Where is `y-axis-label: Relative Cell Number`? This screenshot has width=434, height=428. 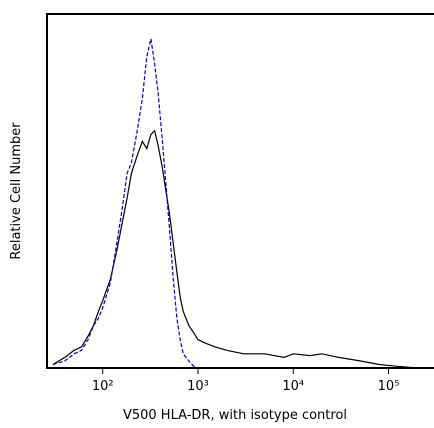 y-axis-label: Relative Cell Number is located at coordinates (16, 191).